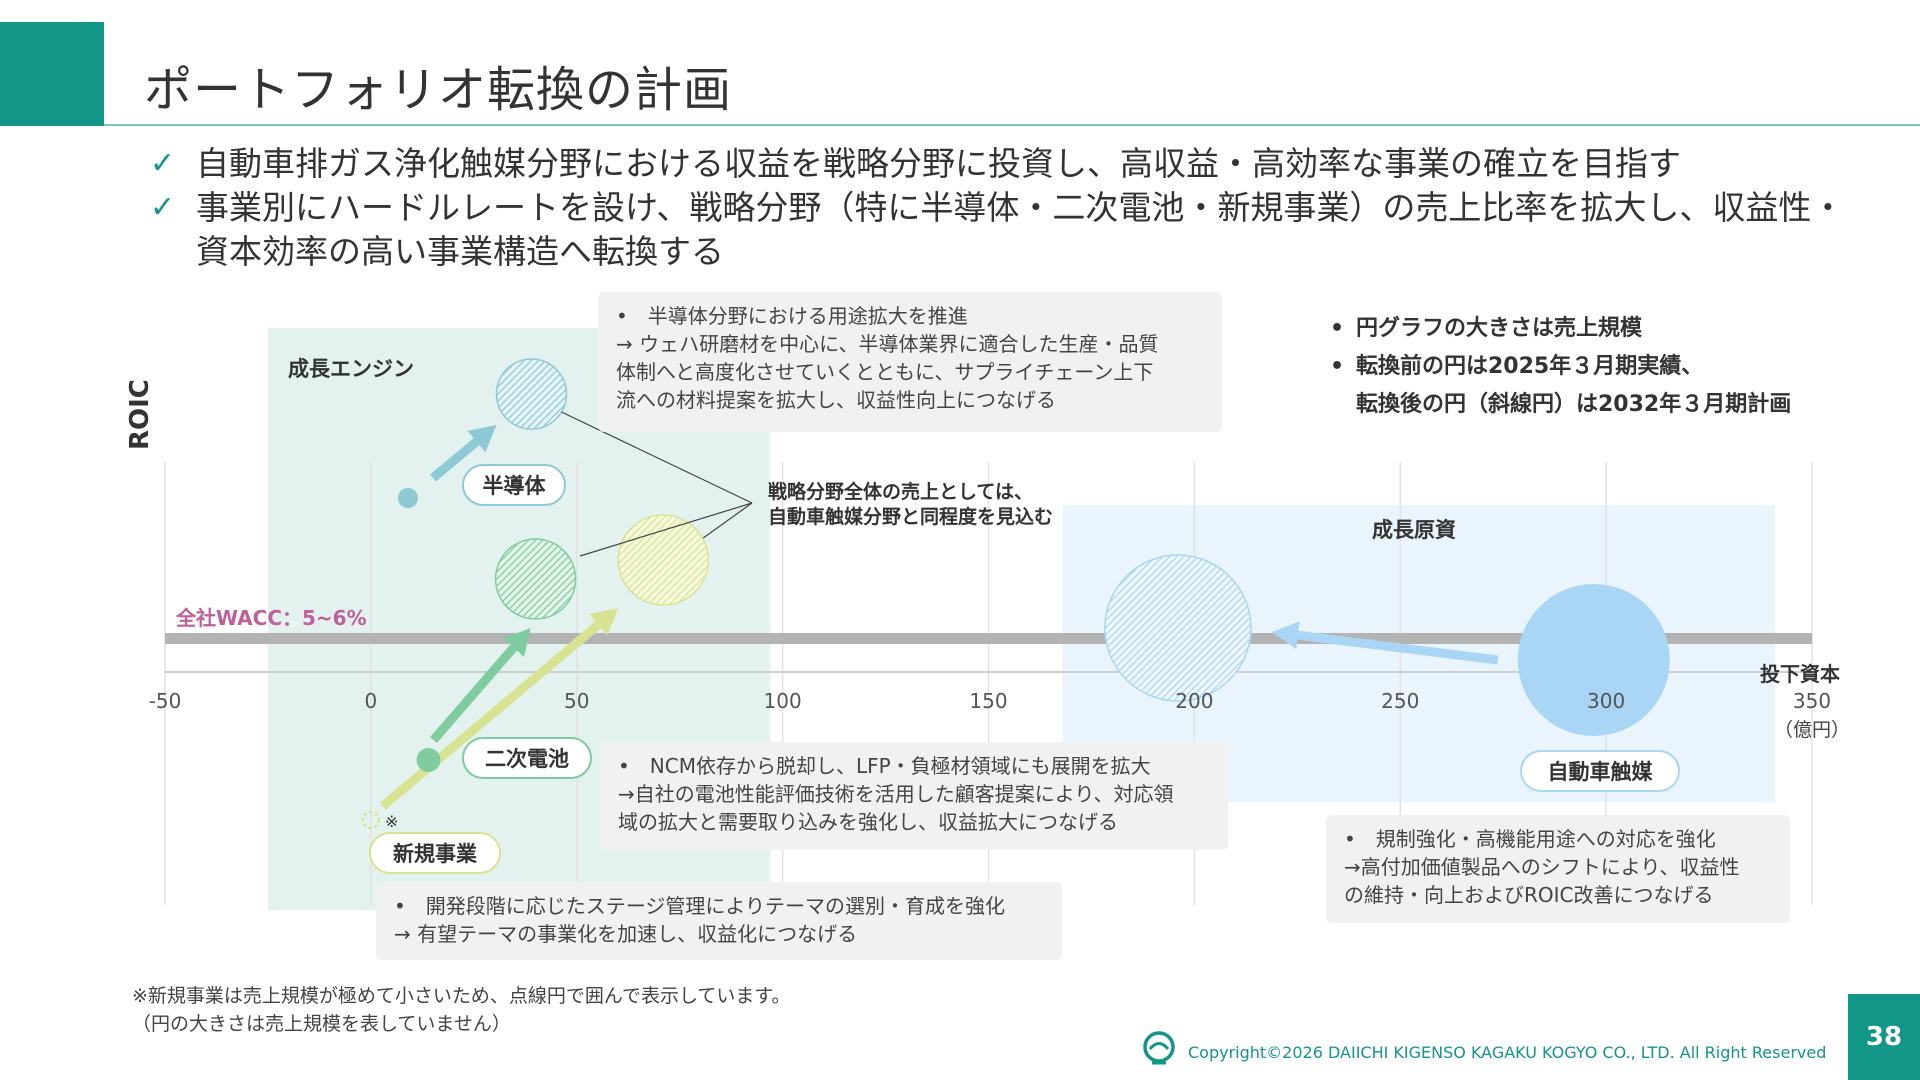 Image resolution: width=1920 pixels, height=1080 pixels. I want to click on label-semiconductor: 半導体, so click(514, 485).